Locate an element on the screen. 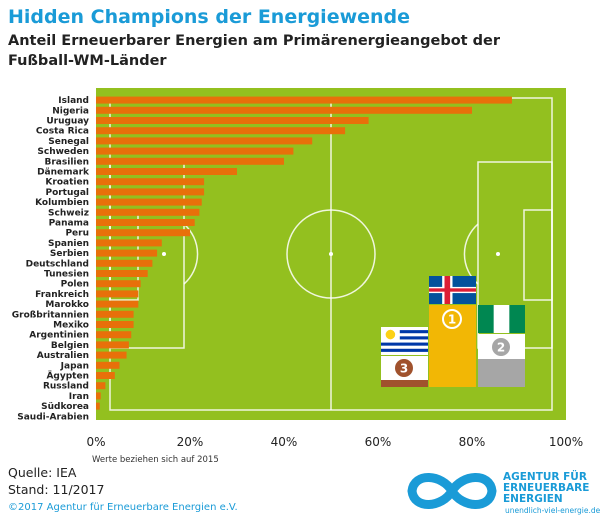 This screenshot has height=520, width=600. medal-first-icon is located at coordinates (452, 319).